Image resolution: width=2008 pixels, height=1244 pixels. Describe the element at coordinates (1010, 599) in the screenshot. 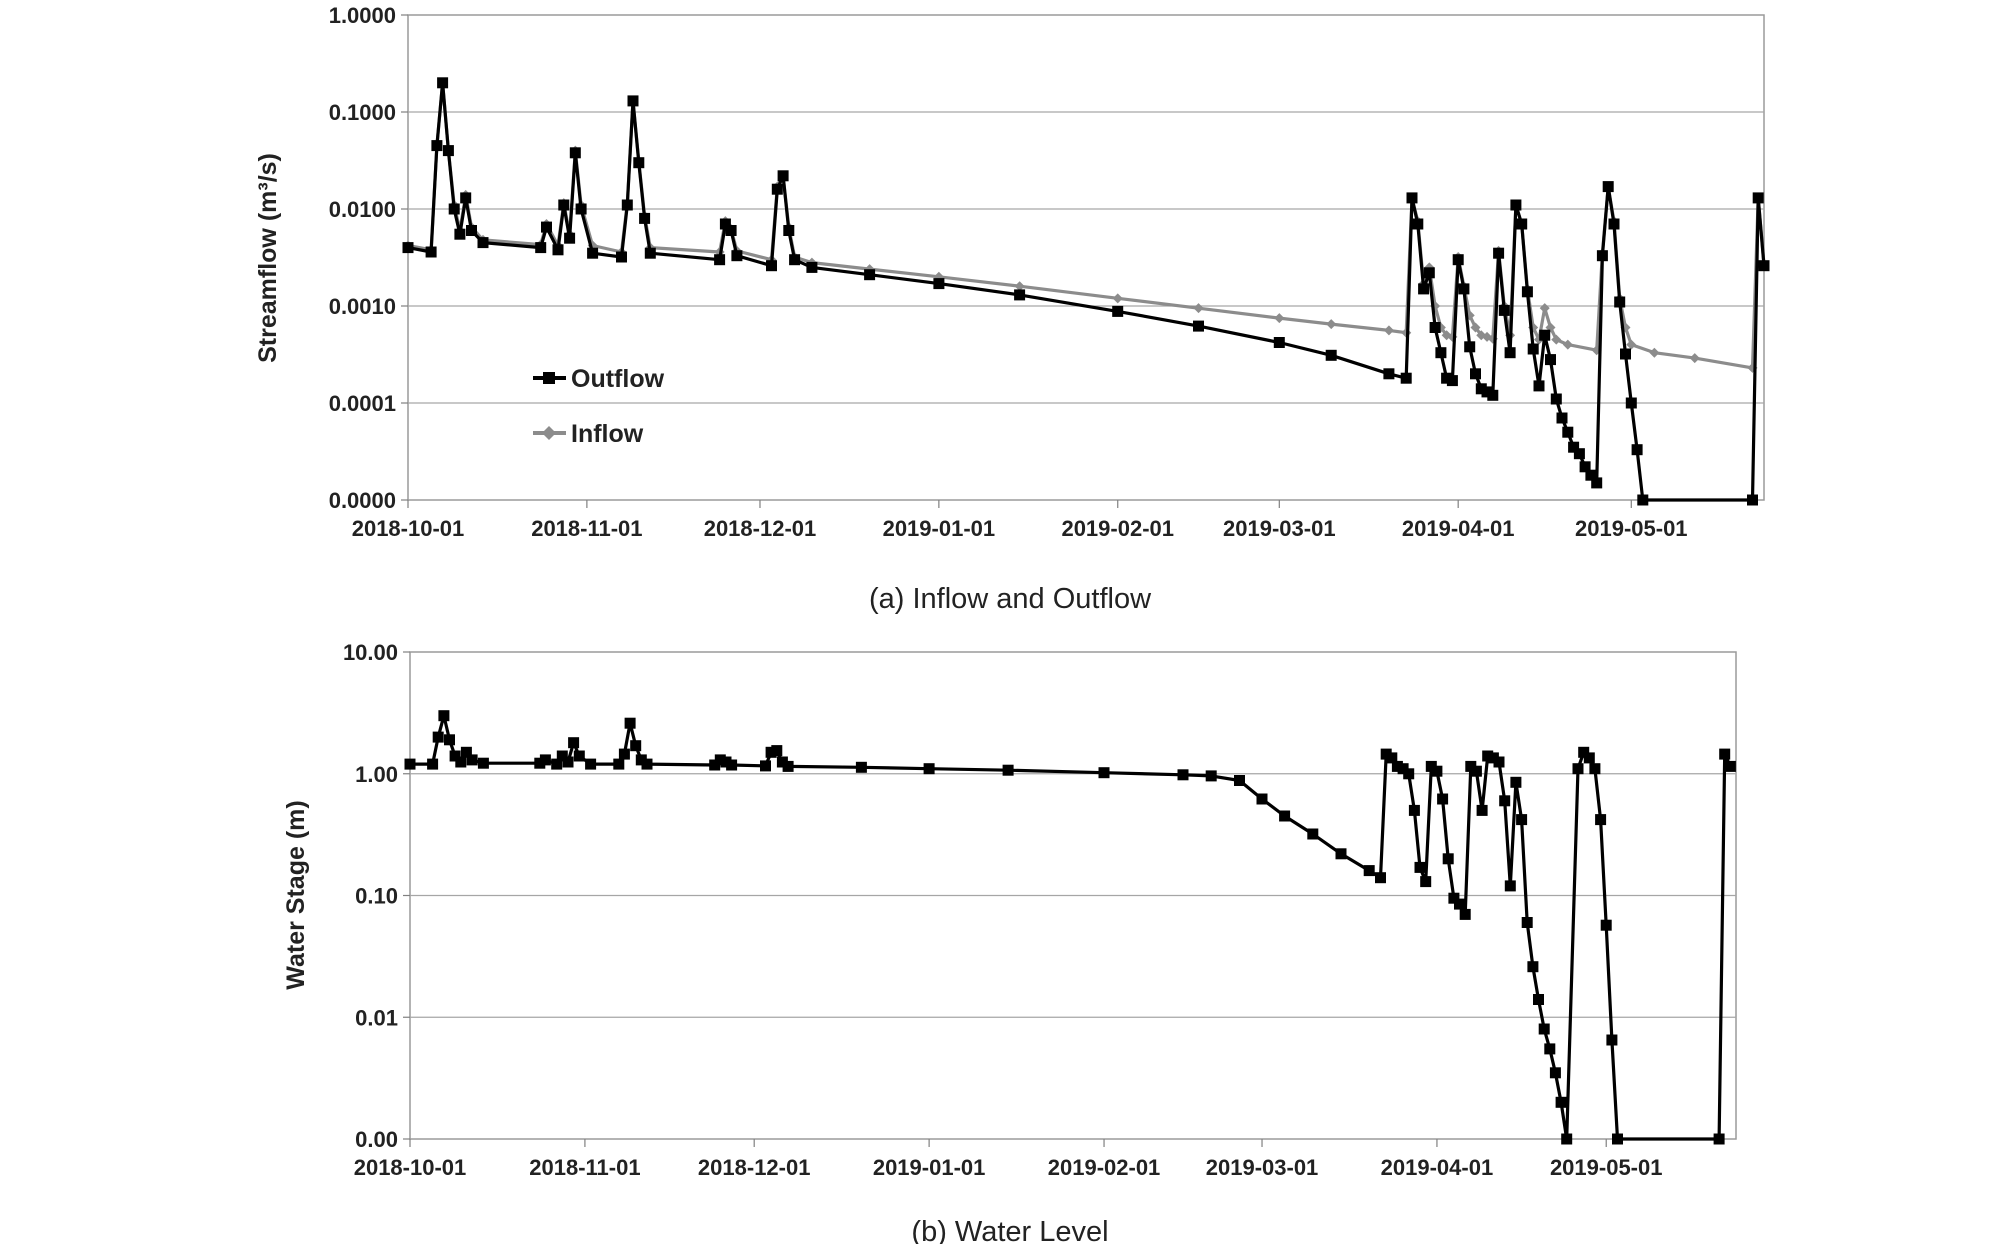

I see `caption-a: (a) Inflow and Outflow` at that location.